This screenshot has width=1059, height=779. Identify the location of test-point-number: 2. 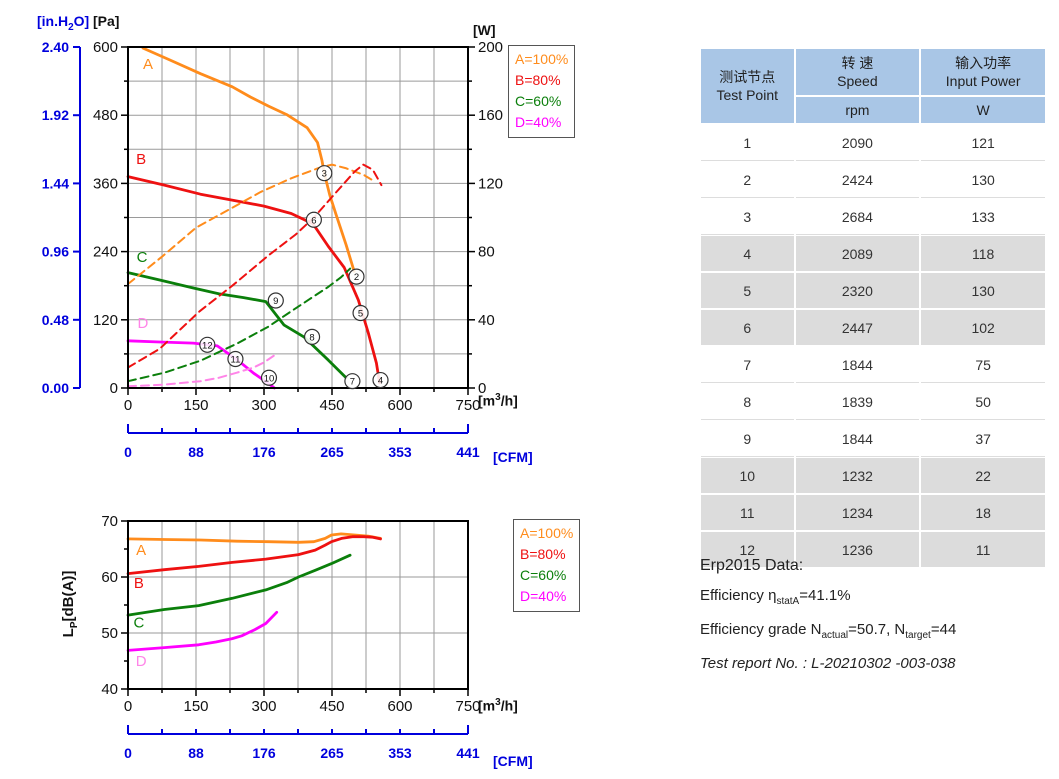
(356, 277).